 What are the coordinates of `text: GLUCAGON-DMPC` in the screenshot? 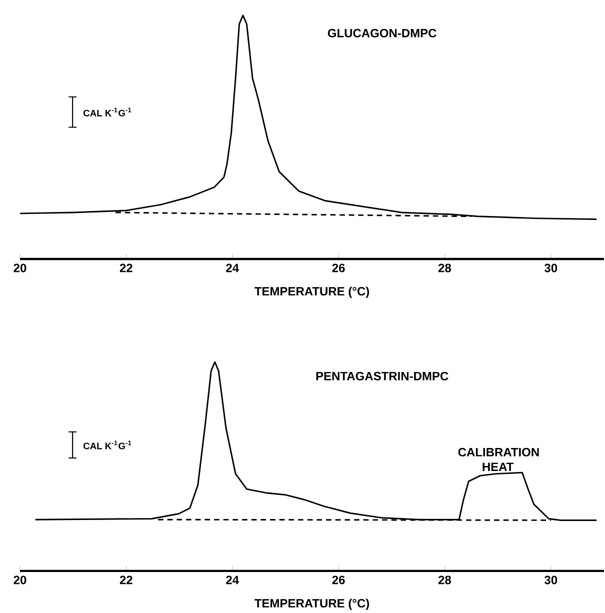 It's located at (382, 33).